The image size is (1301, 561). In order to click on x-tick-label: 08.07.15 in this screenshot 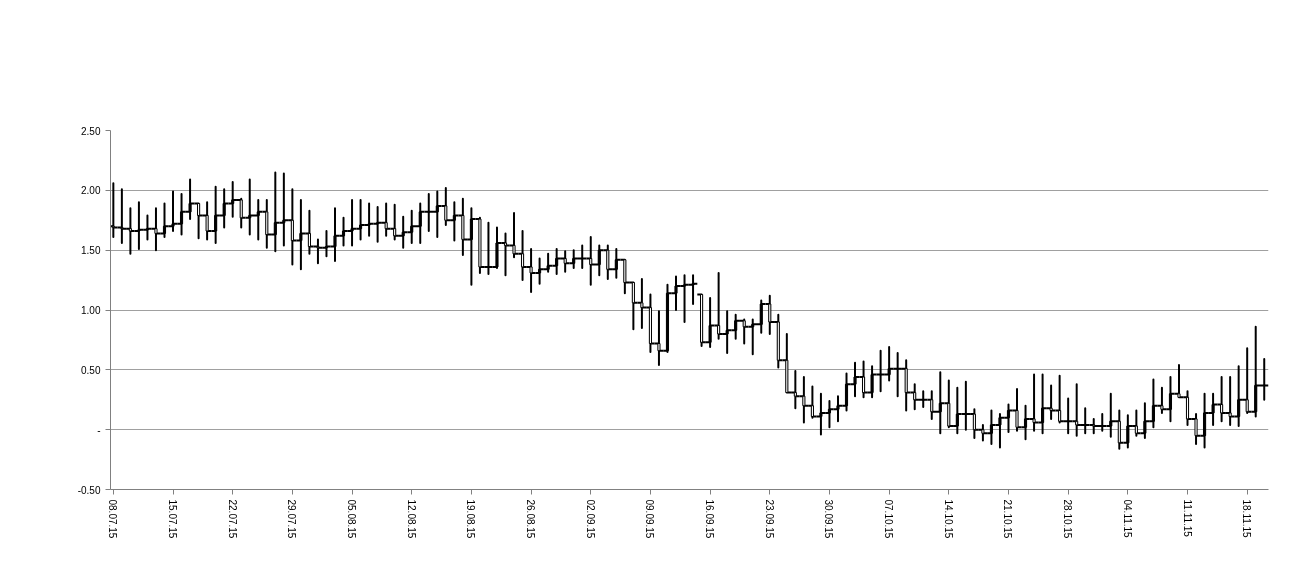, I will do `click(113, 519)`.